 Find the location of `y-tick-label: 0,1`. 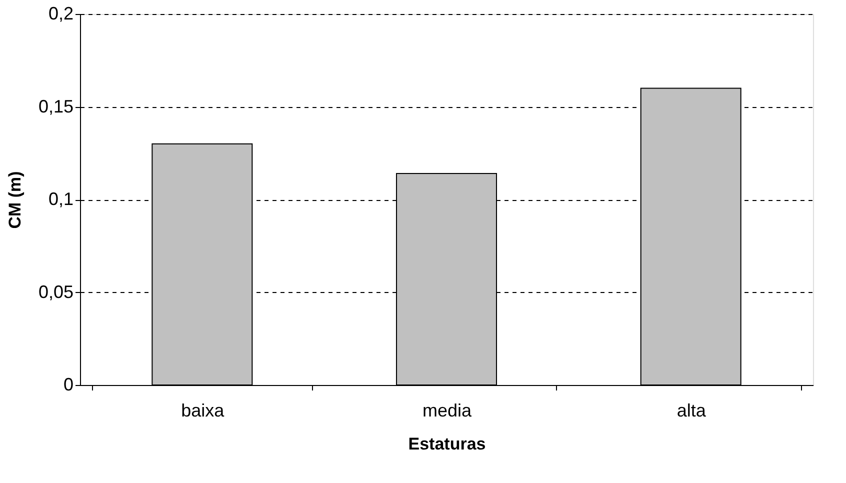

y-tick-label: 0,1 is located at coordinates (61, 199).